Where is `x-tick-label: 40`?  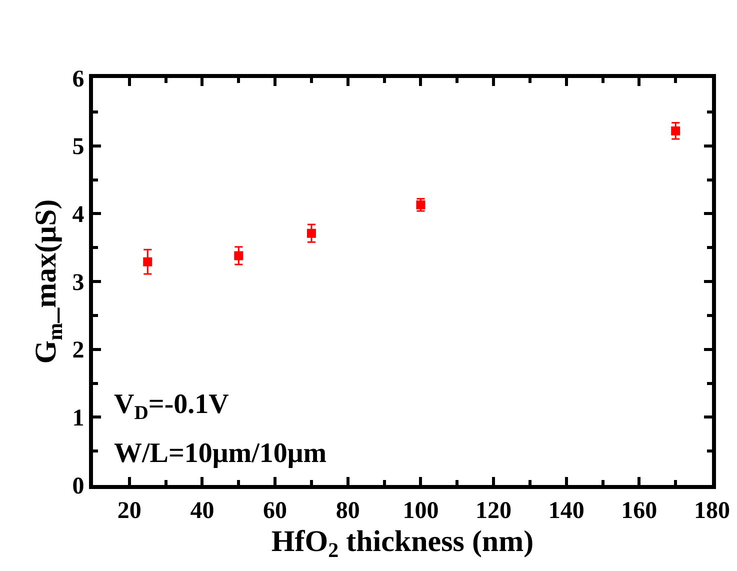 x-tick-label: 40 is located at coordinates (202, 511).